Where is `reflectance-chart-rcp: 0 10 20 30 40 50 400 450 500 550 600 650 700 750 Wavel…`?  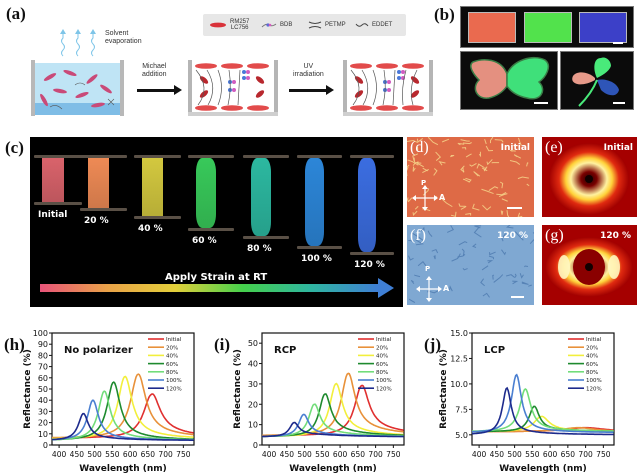 reflectance-chart-rcp: 0 10 20 30 40 50 400 450 500 550 600 650 700 750 Wavel… is located at coordinates (319, 403).